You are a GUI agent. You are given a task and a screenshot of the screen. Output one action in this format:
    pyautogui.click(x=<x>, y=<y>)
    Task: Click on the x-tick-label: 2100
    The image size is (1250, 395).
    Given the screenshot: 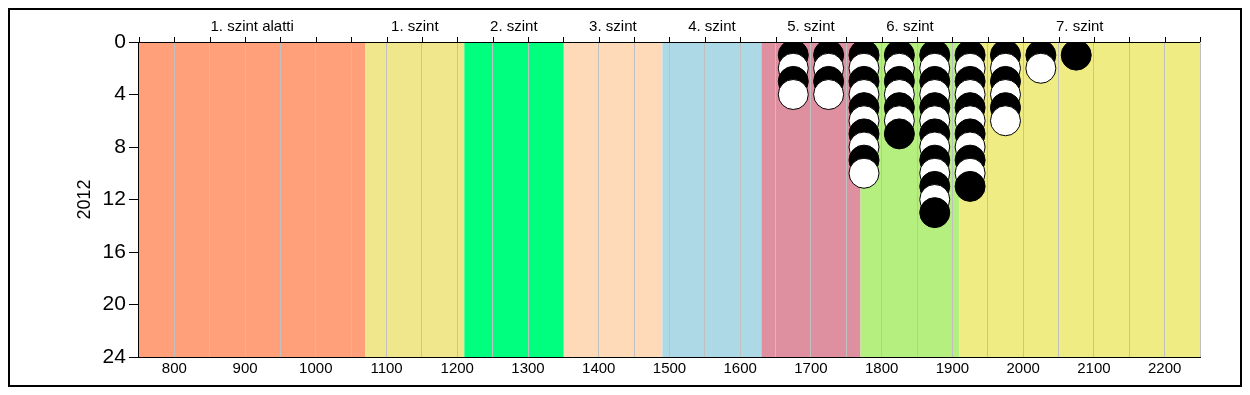 What is the action you would take?
    pyautogui.click(x=1094, y=368)
    